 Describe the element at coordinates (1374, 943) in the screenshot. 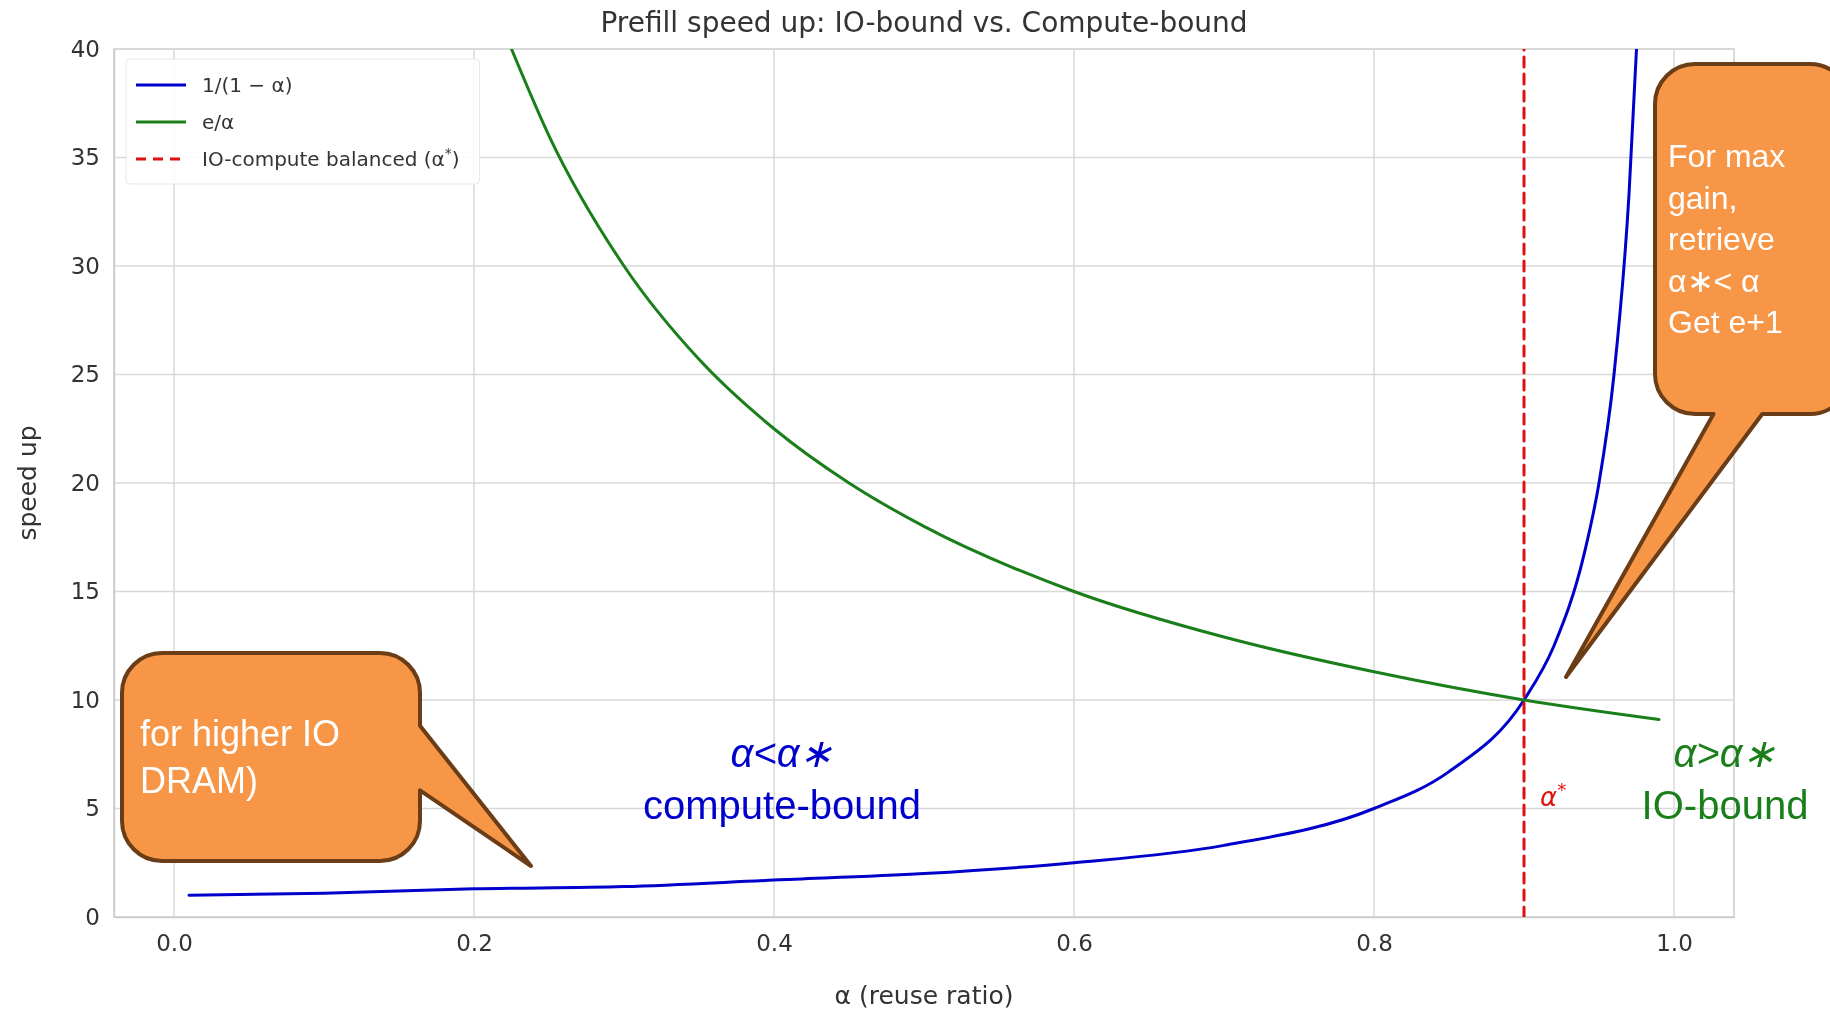

I see `x-tick-label: 0.8` at that location.